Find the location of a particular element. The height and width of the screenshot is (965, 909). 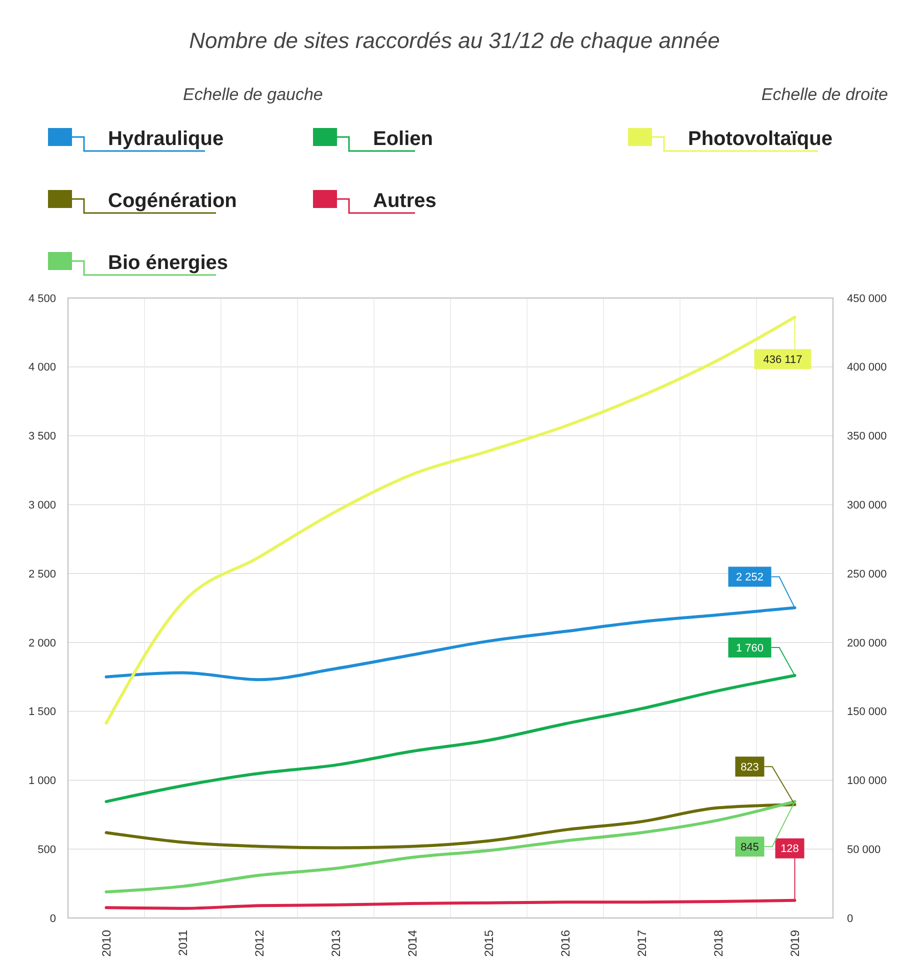

x-tick-label: 2015 is located at coordinates (489, 943).